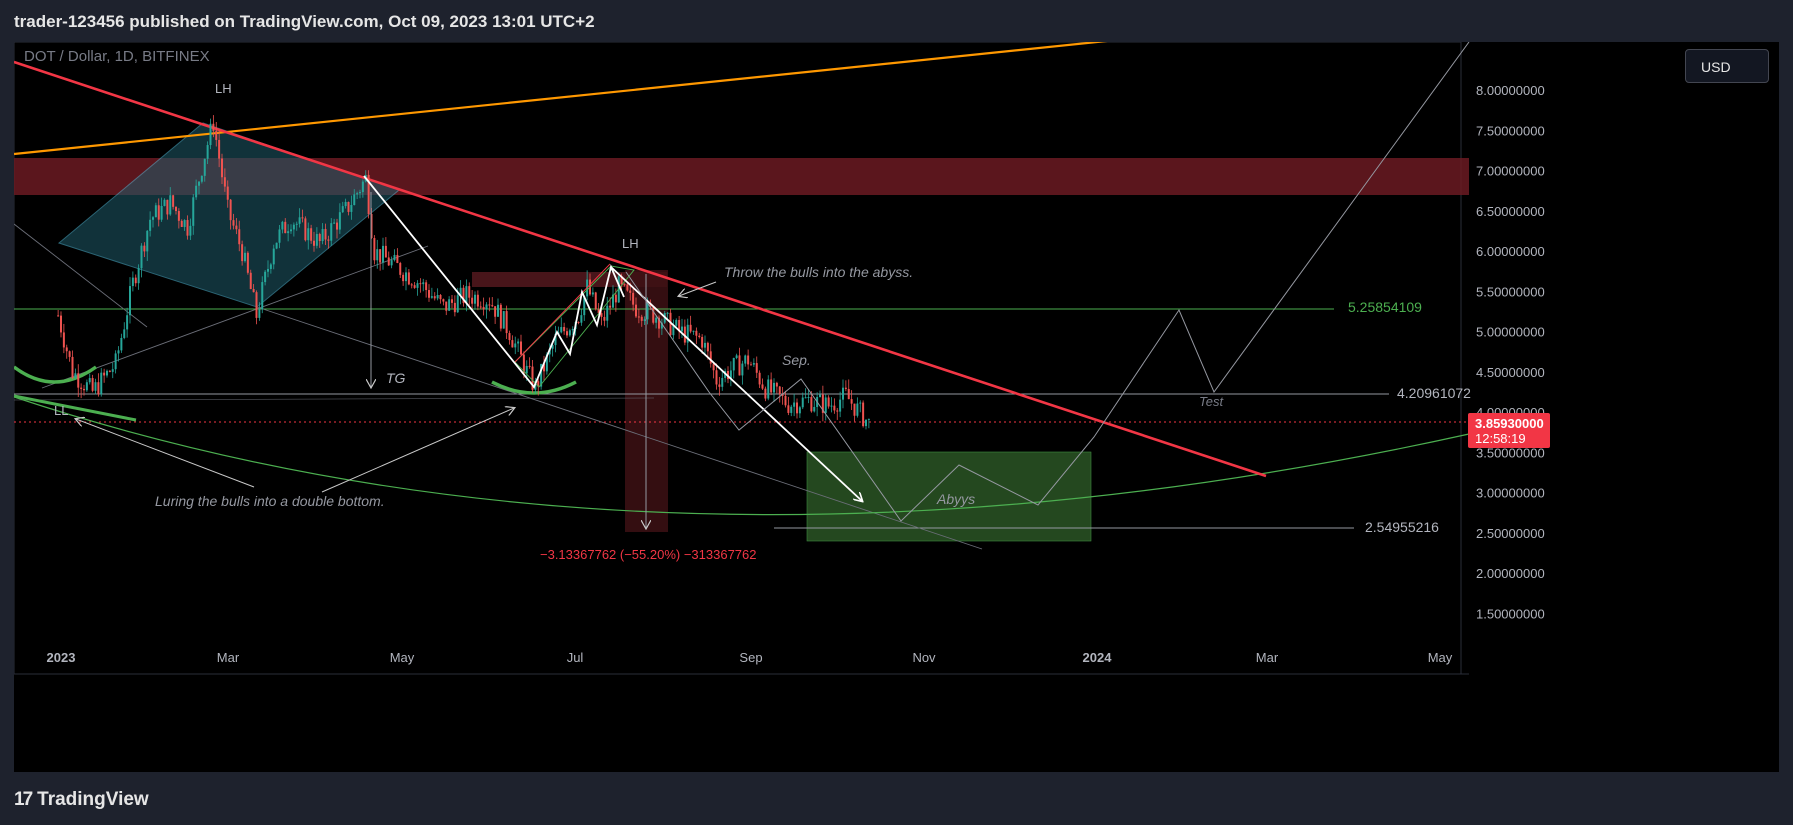  I want to click on level-label-3: 2.54955216, so click(1402, 527).